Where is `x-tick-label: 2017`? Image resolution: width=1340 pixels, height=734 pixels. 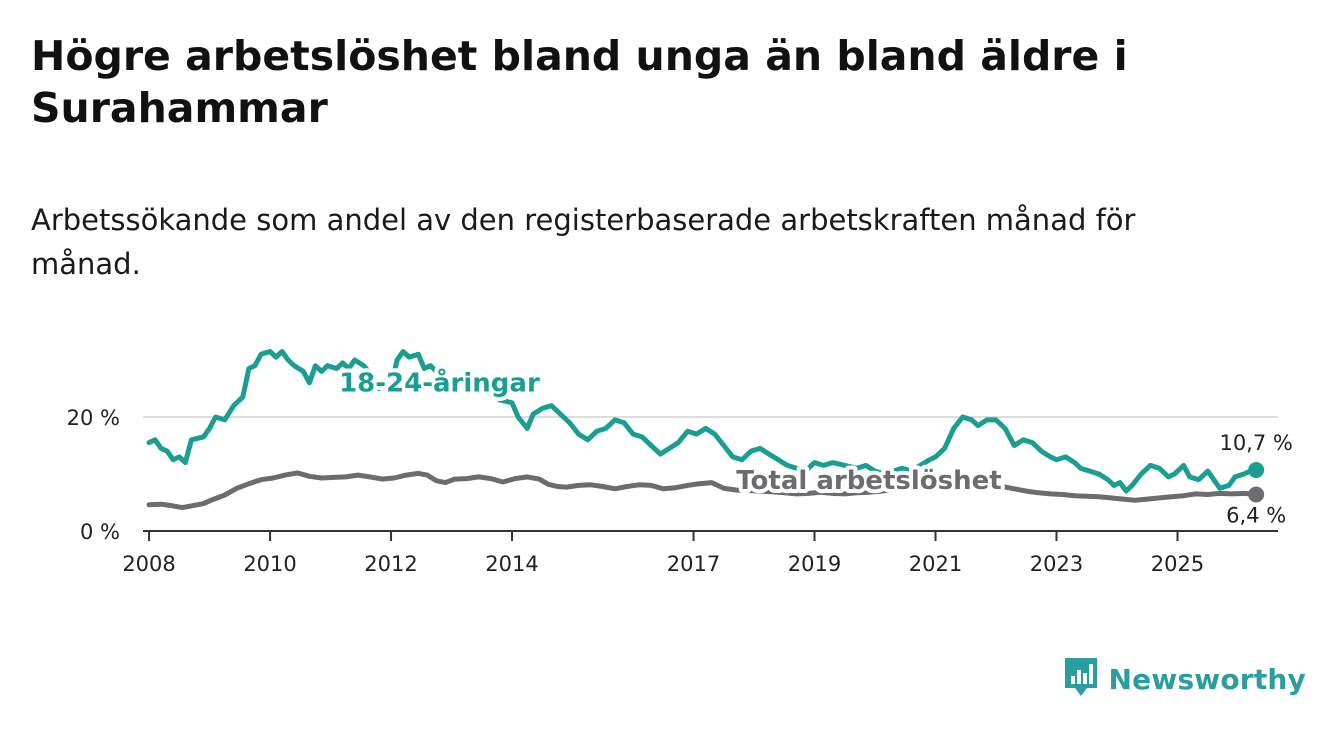 x-tick-label: 2017 is located at coordinates (693, 564).